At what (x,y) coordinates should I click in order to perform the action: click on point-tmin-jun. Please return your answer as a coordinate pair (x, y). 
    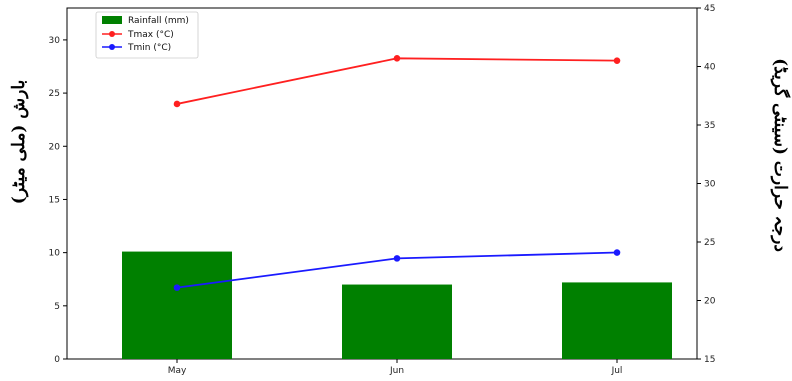
    Looking at the image, I should click on (397, 258).